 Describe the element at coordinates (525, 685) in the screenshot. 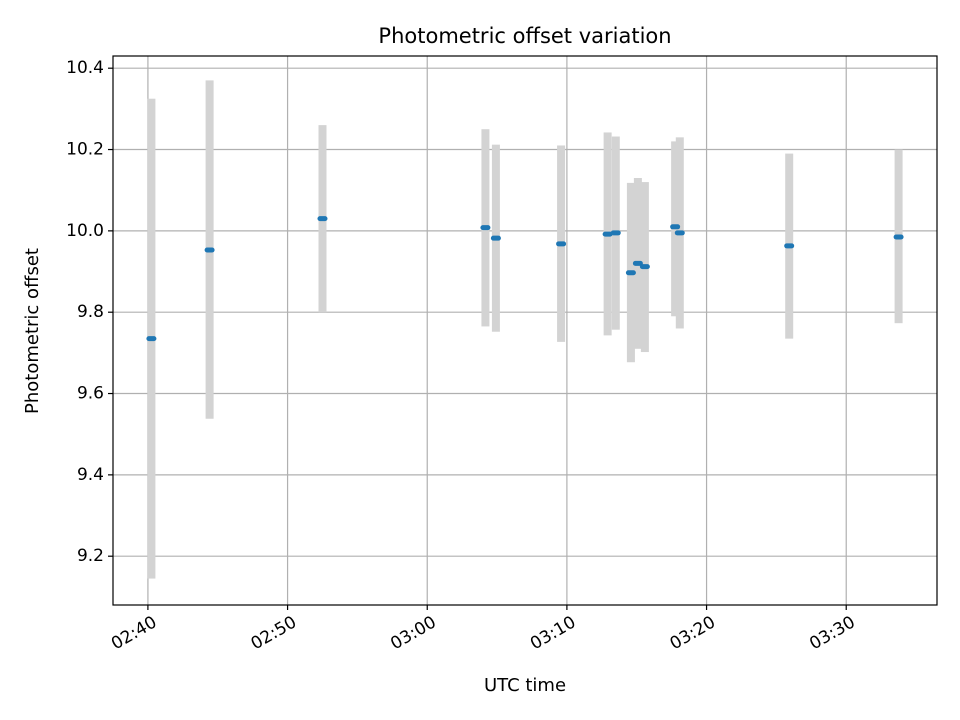

I see `x-axis-label: UTC time` at that location.